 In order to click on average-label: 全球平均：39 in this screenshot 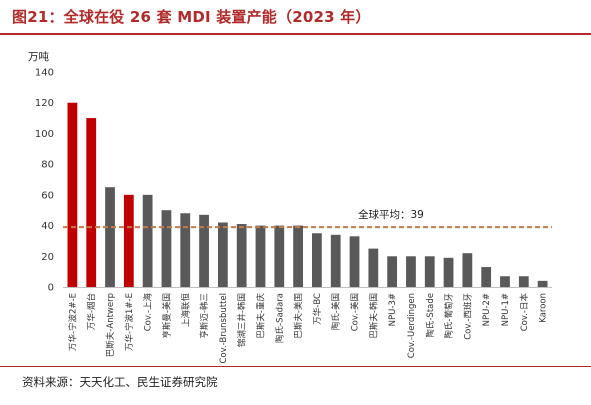, I will do `click(391, 214)`.